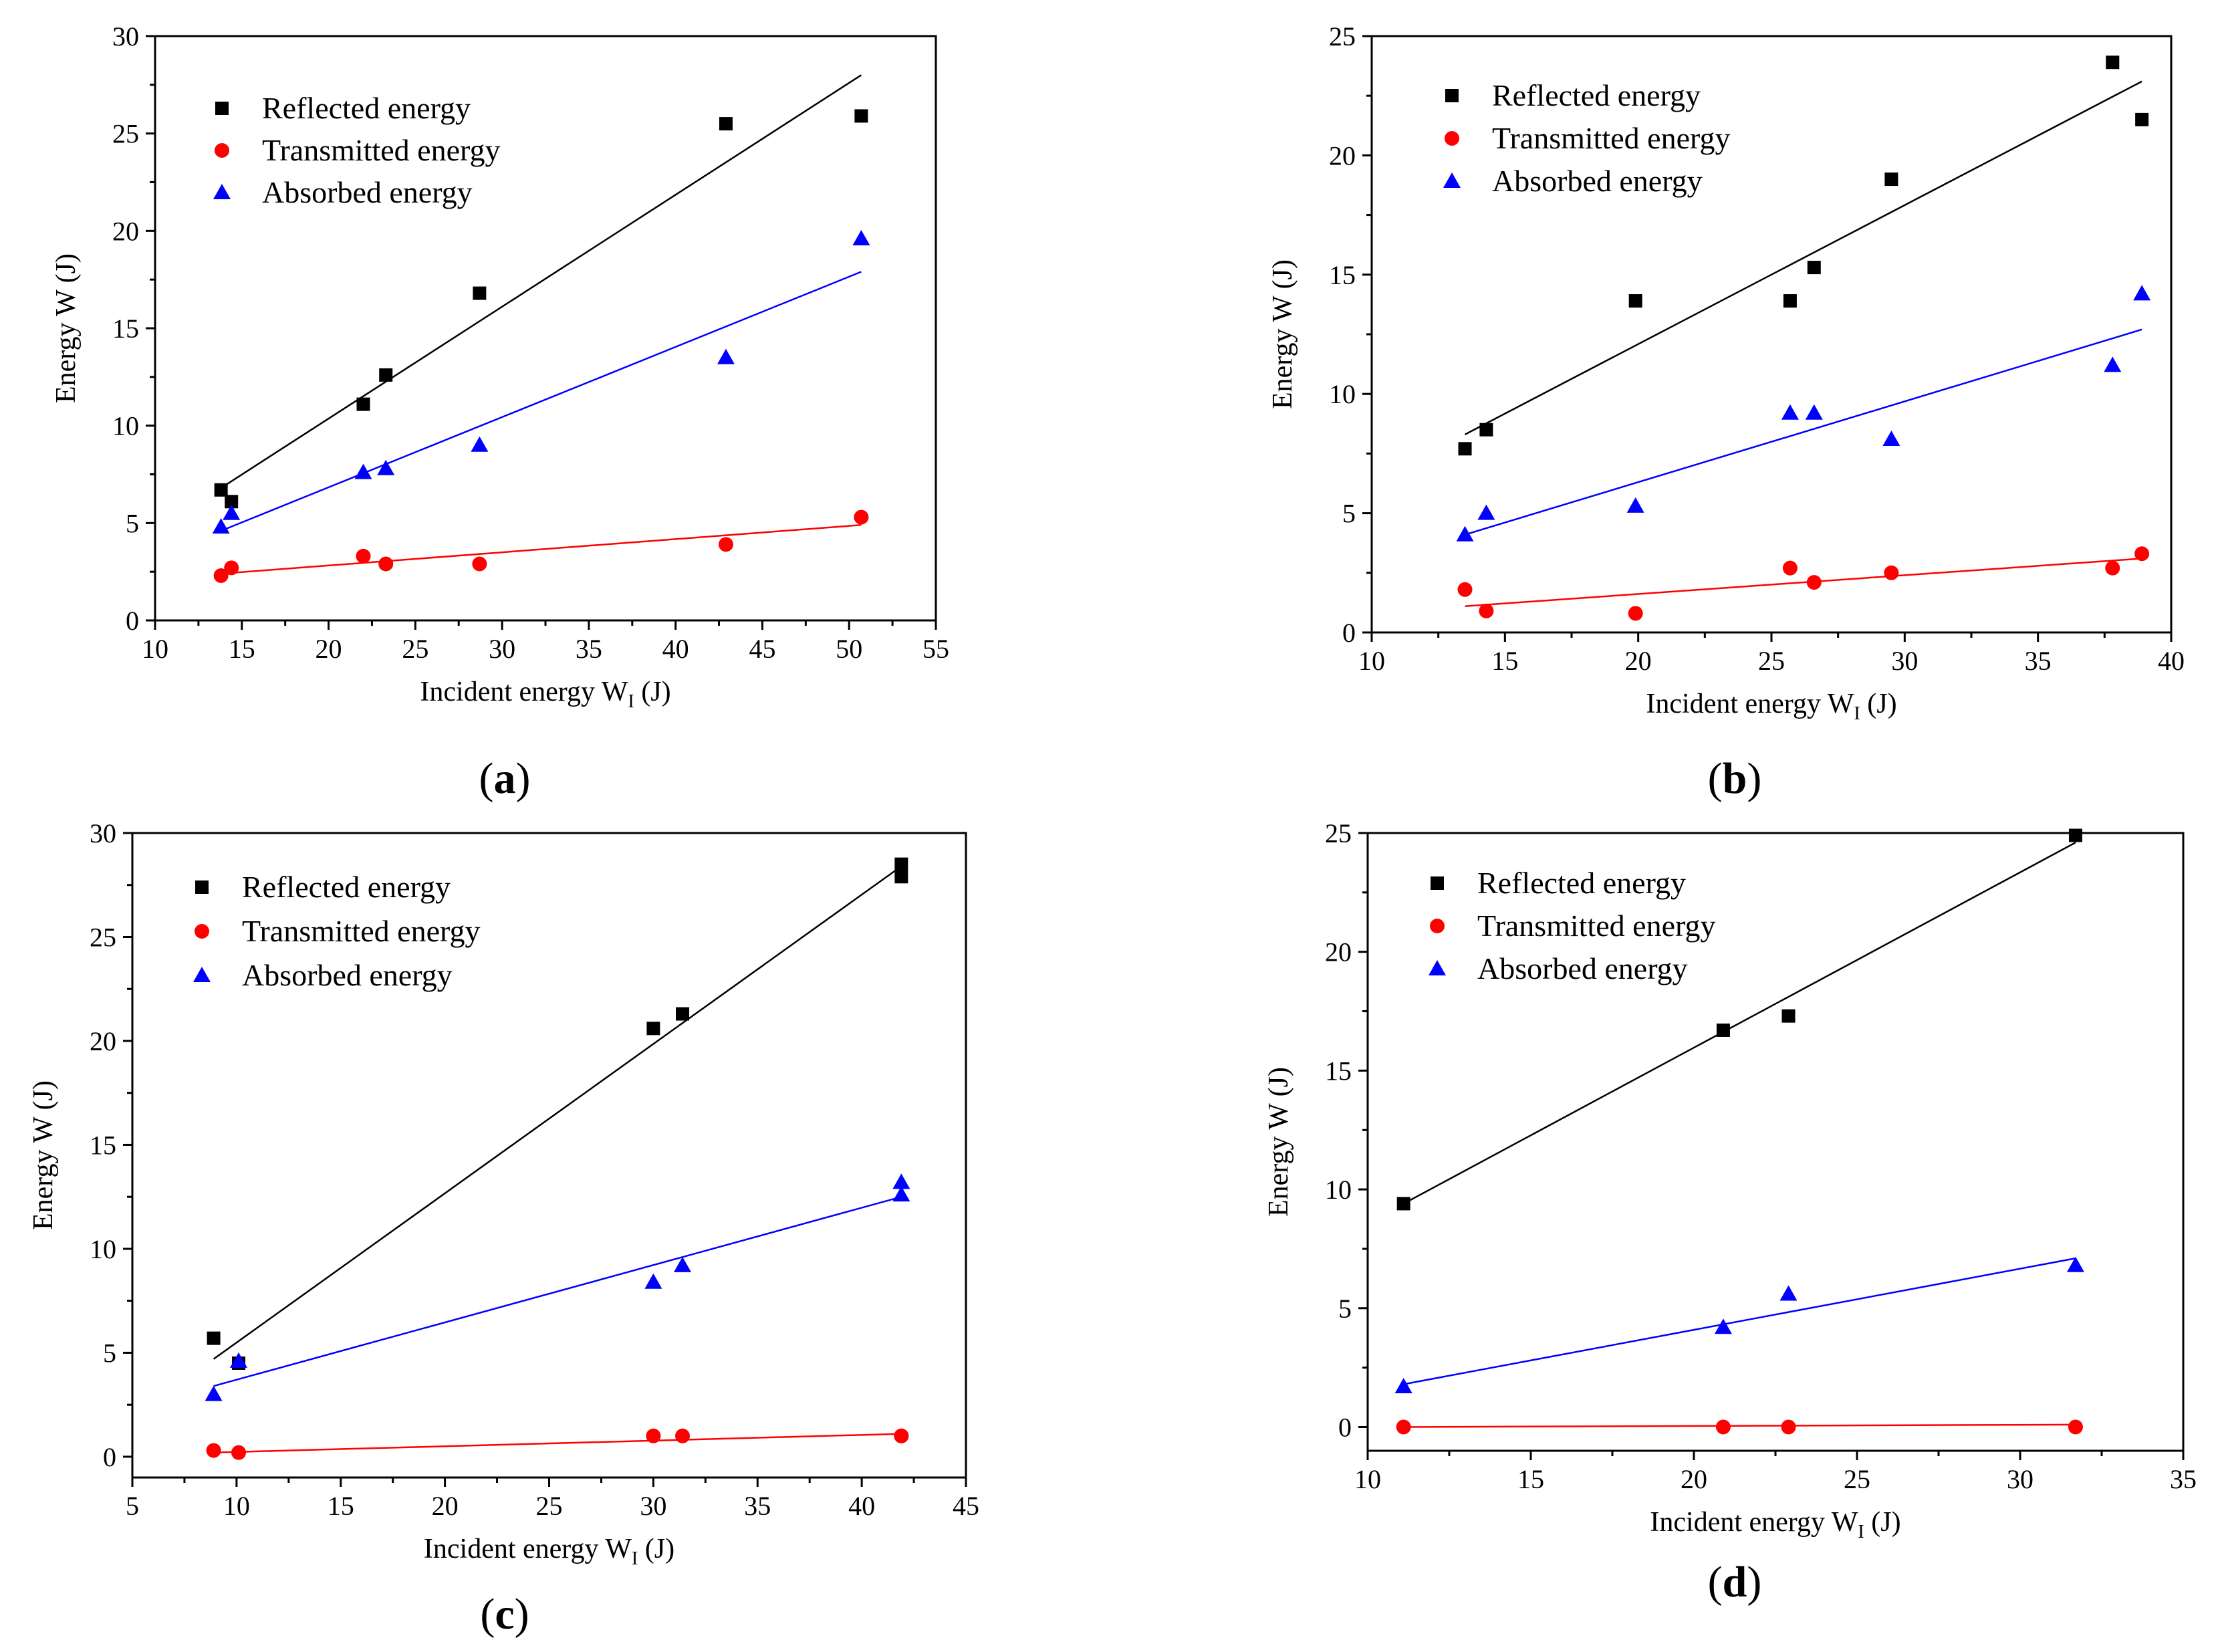 This screenshot has width=2222, height=1652. Describe the element at coordinates (1342, 275) in the screenshot. I see `y-tick-label: 15` at that location.